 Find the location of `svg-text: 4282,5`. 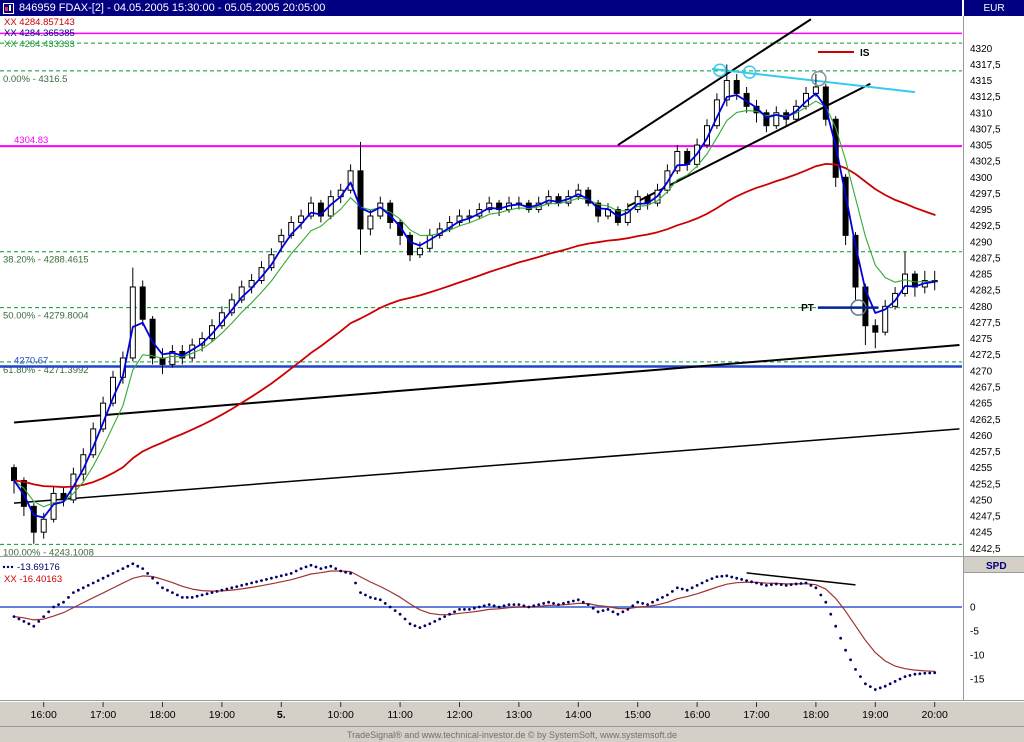

svg-text: 4282,5 is located at coordinates (985, 291).